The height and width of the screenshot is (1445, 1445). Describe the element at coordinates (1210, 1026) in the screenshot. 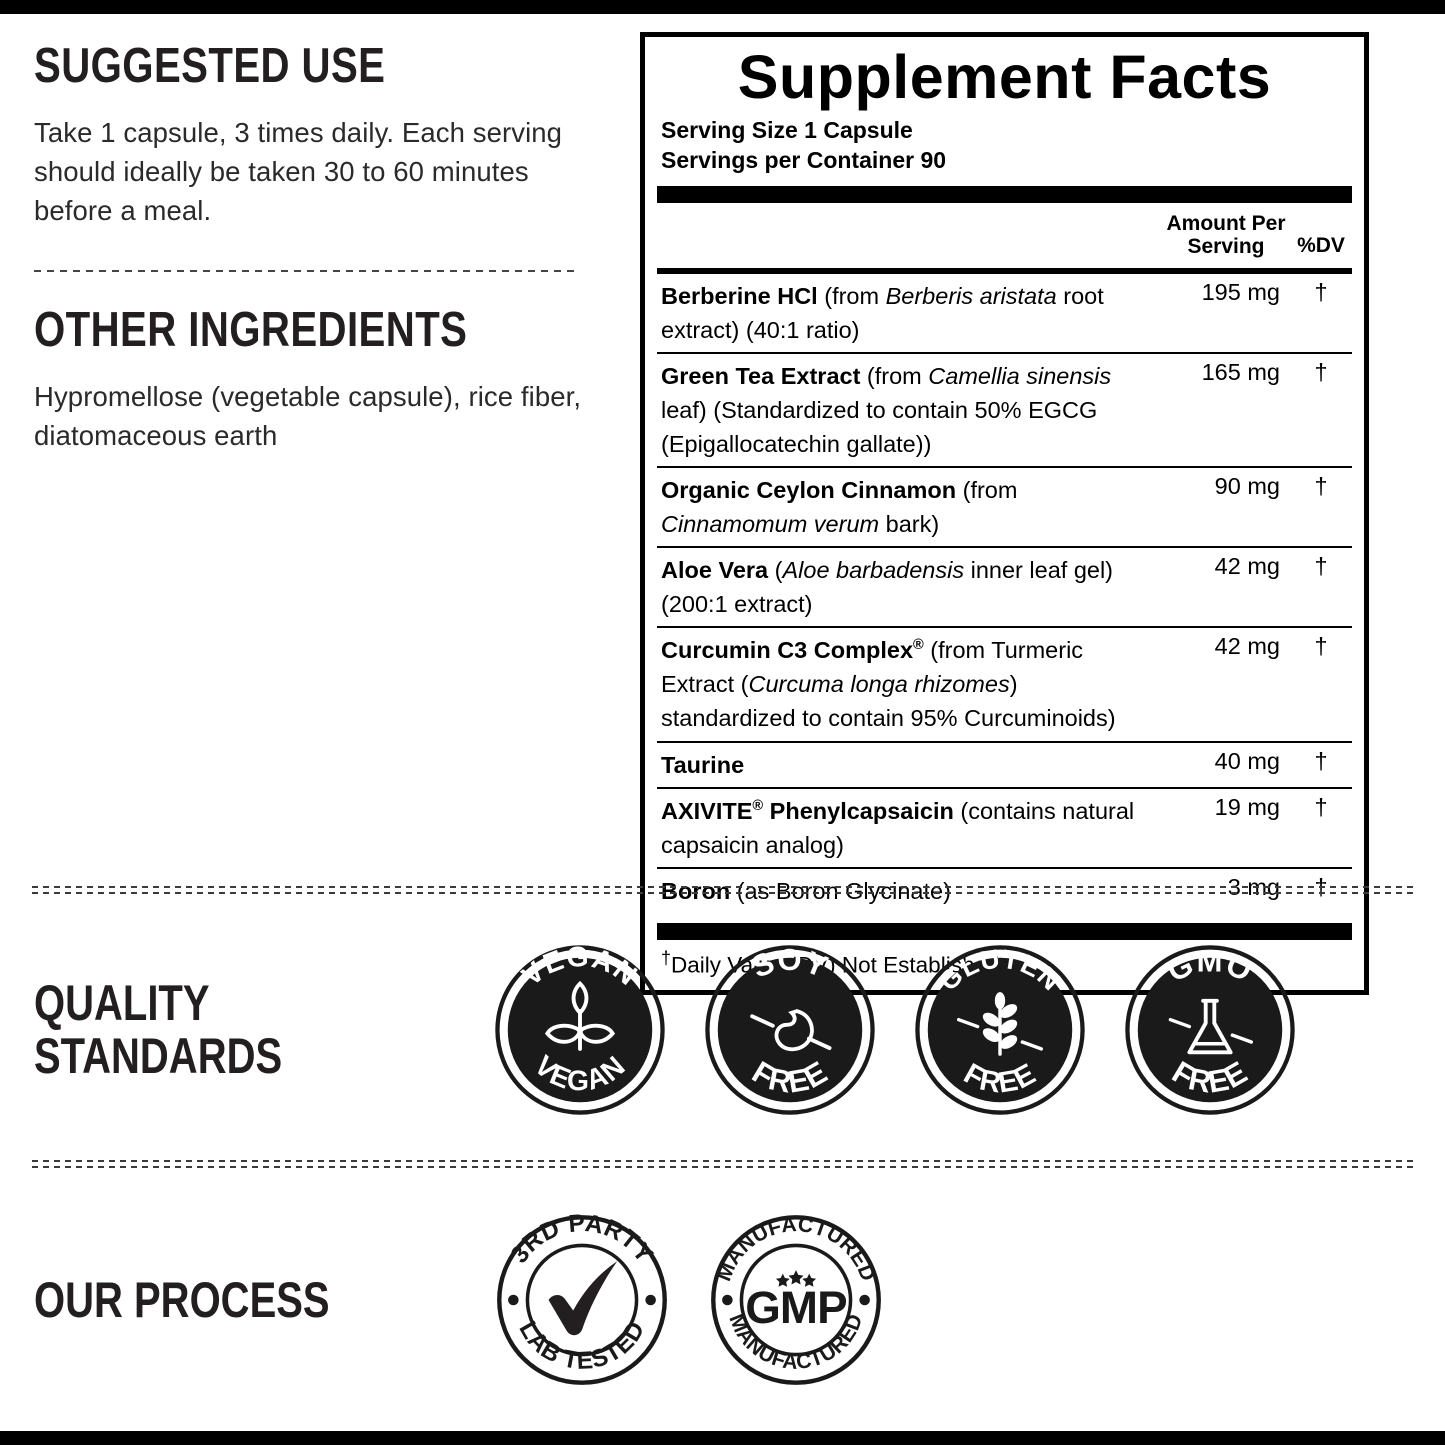

I see `flask-icon` at that location.